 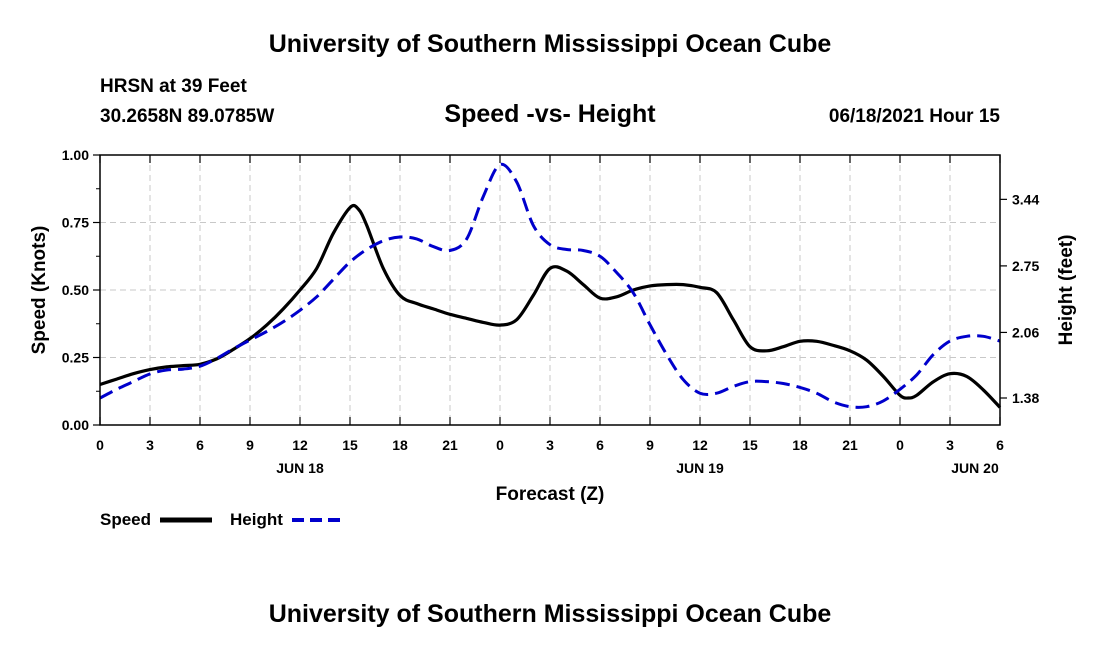 I want to click on y-tick-label: 1.00, so click(x=75, y=155).